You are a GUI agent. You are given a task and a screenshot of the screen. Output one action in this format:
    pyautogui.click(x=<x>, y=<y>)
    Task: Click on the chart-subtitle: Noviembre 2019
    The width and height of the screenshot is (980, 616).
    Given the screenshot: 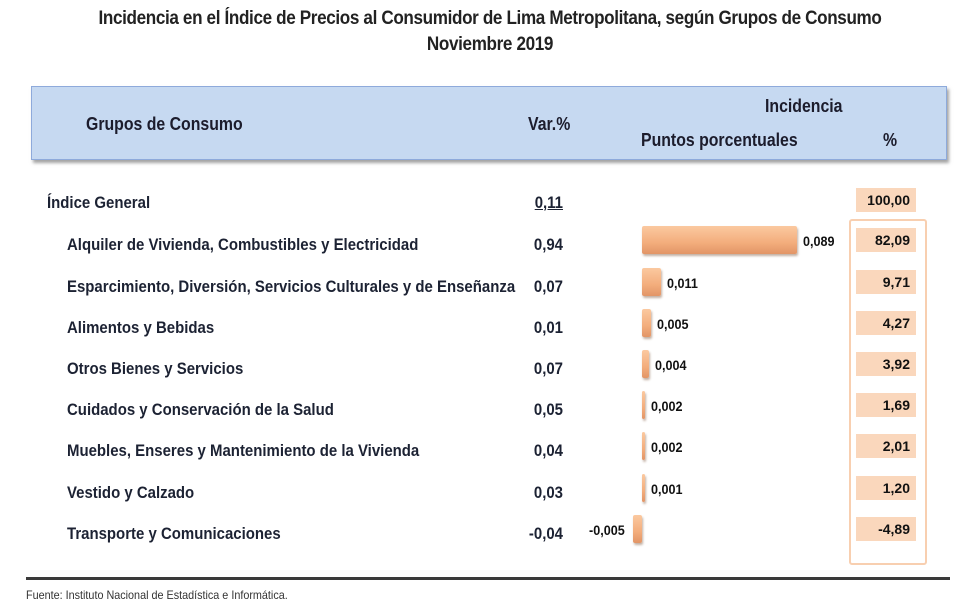 What is the action you would take?
    pyautogui.click(x=490, y=44)
    